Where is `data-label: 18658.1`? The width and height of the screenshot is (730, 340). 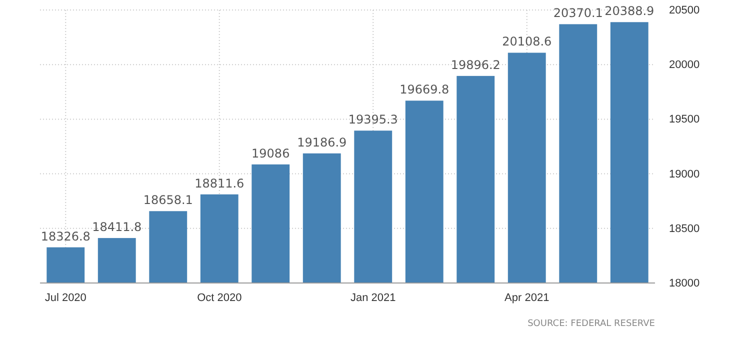 data-label: 18658.1 is located at coordinates (168, 200).